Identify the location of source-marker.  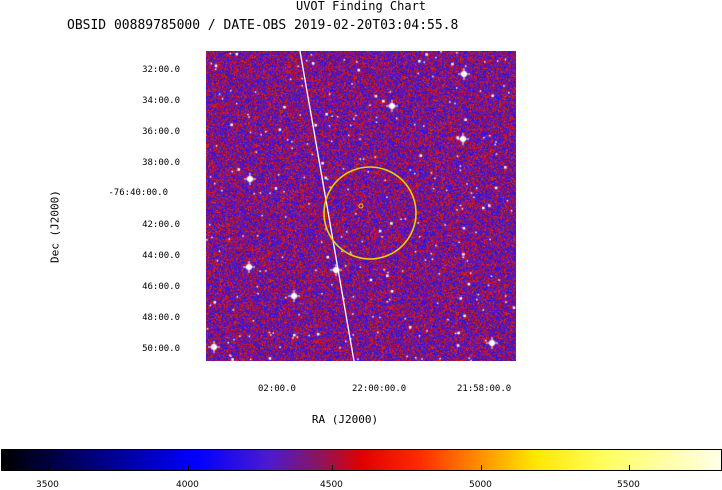
(361, 206).